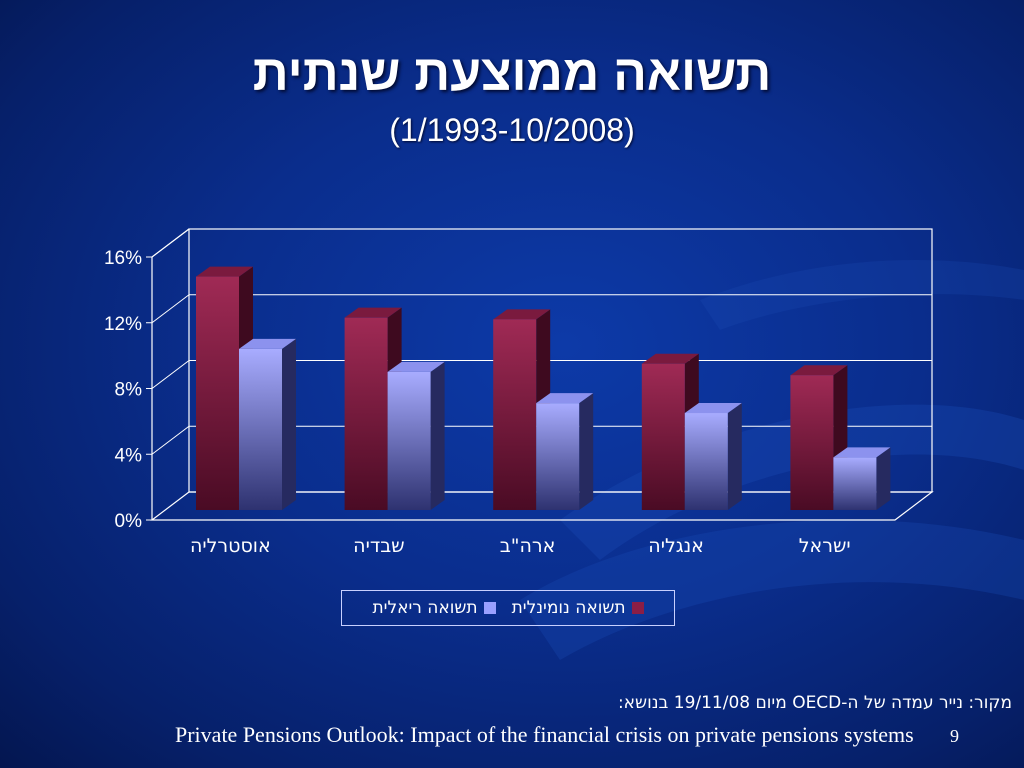  What do you see at coordinates (425, 608) in the screenshot?
I see `legend-label-real: תשואה ריאלית` at bounding box center [425, 608].